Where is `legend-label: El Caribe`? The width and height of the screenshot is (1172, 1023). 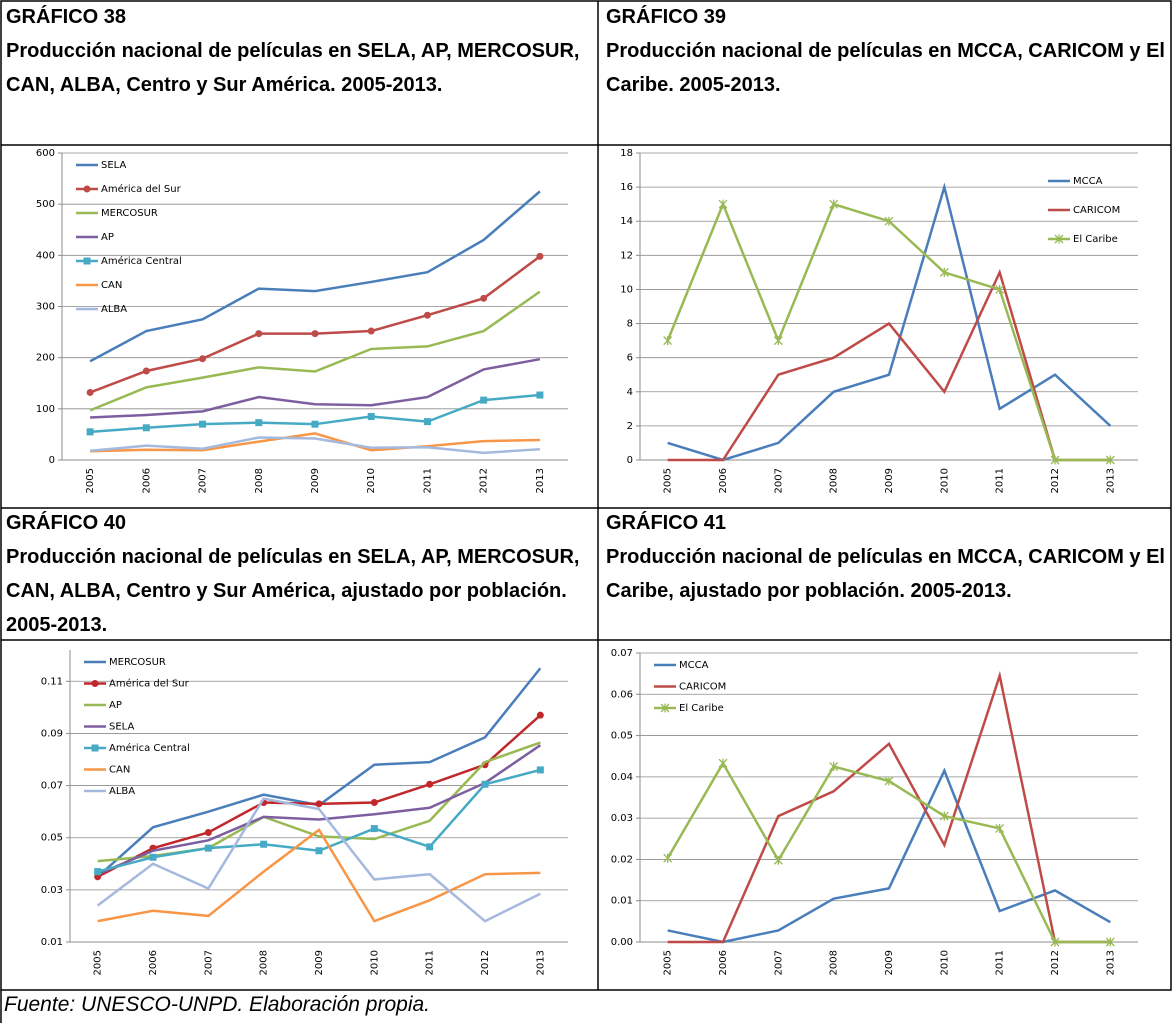
legend-label: El Caribe is located at coordinates (701, 708).